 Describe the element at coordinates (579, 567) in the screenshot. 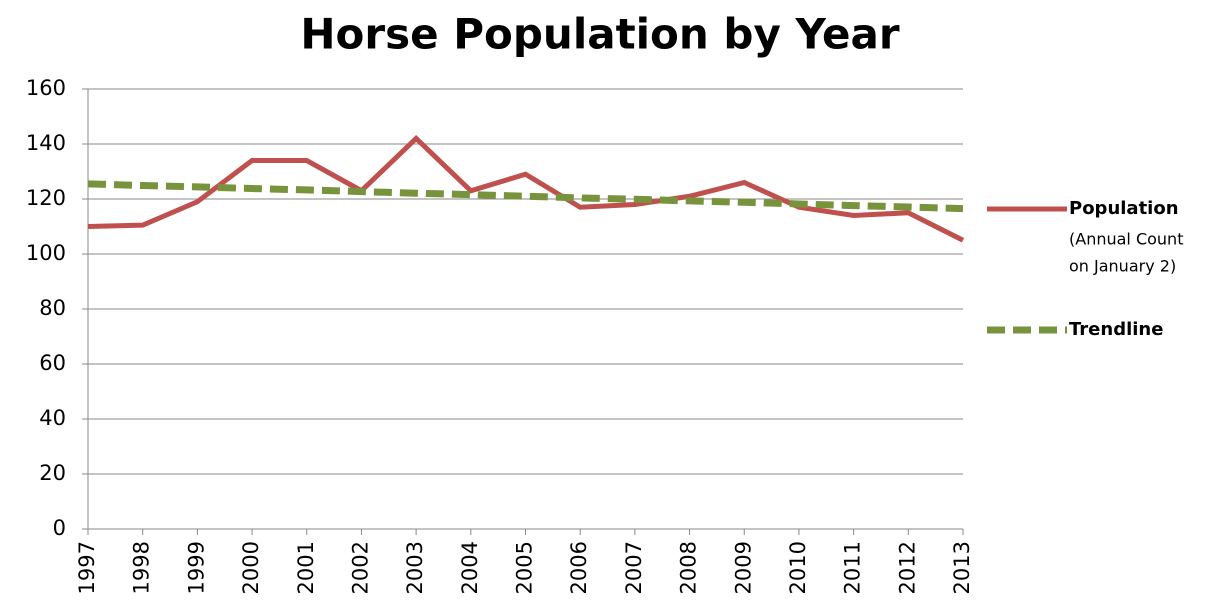

I see `x-tick-label: 2006` at that location.